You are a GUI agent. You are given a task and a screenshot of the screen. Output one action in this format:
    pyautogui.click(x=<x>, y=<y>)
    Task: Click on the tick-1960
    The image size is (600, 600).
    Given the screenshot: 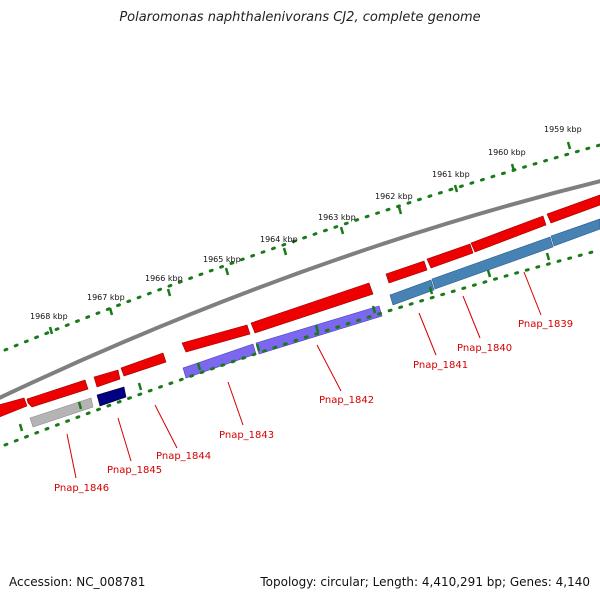 What is the action you would take?
    pyautogui.click(x=513, y=167)
    